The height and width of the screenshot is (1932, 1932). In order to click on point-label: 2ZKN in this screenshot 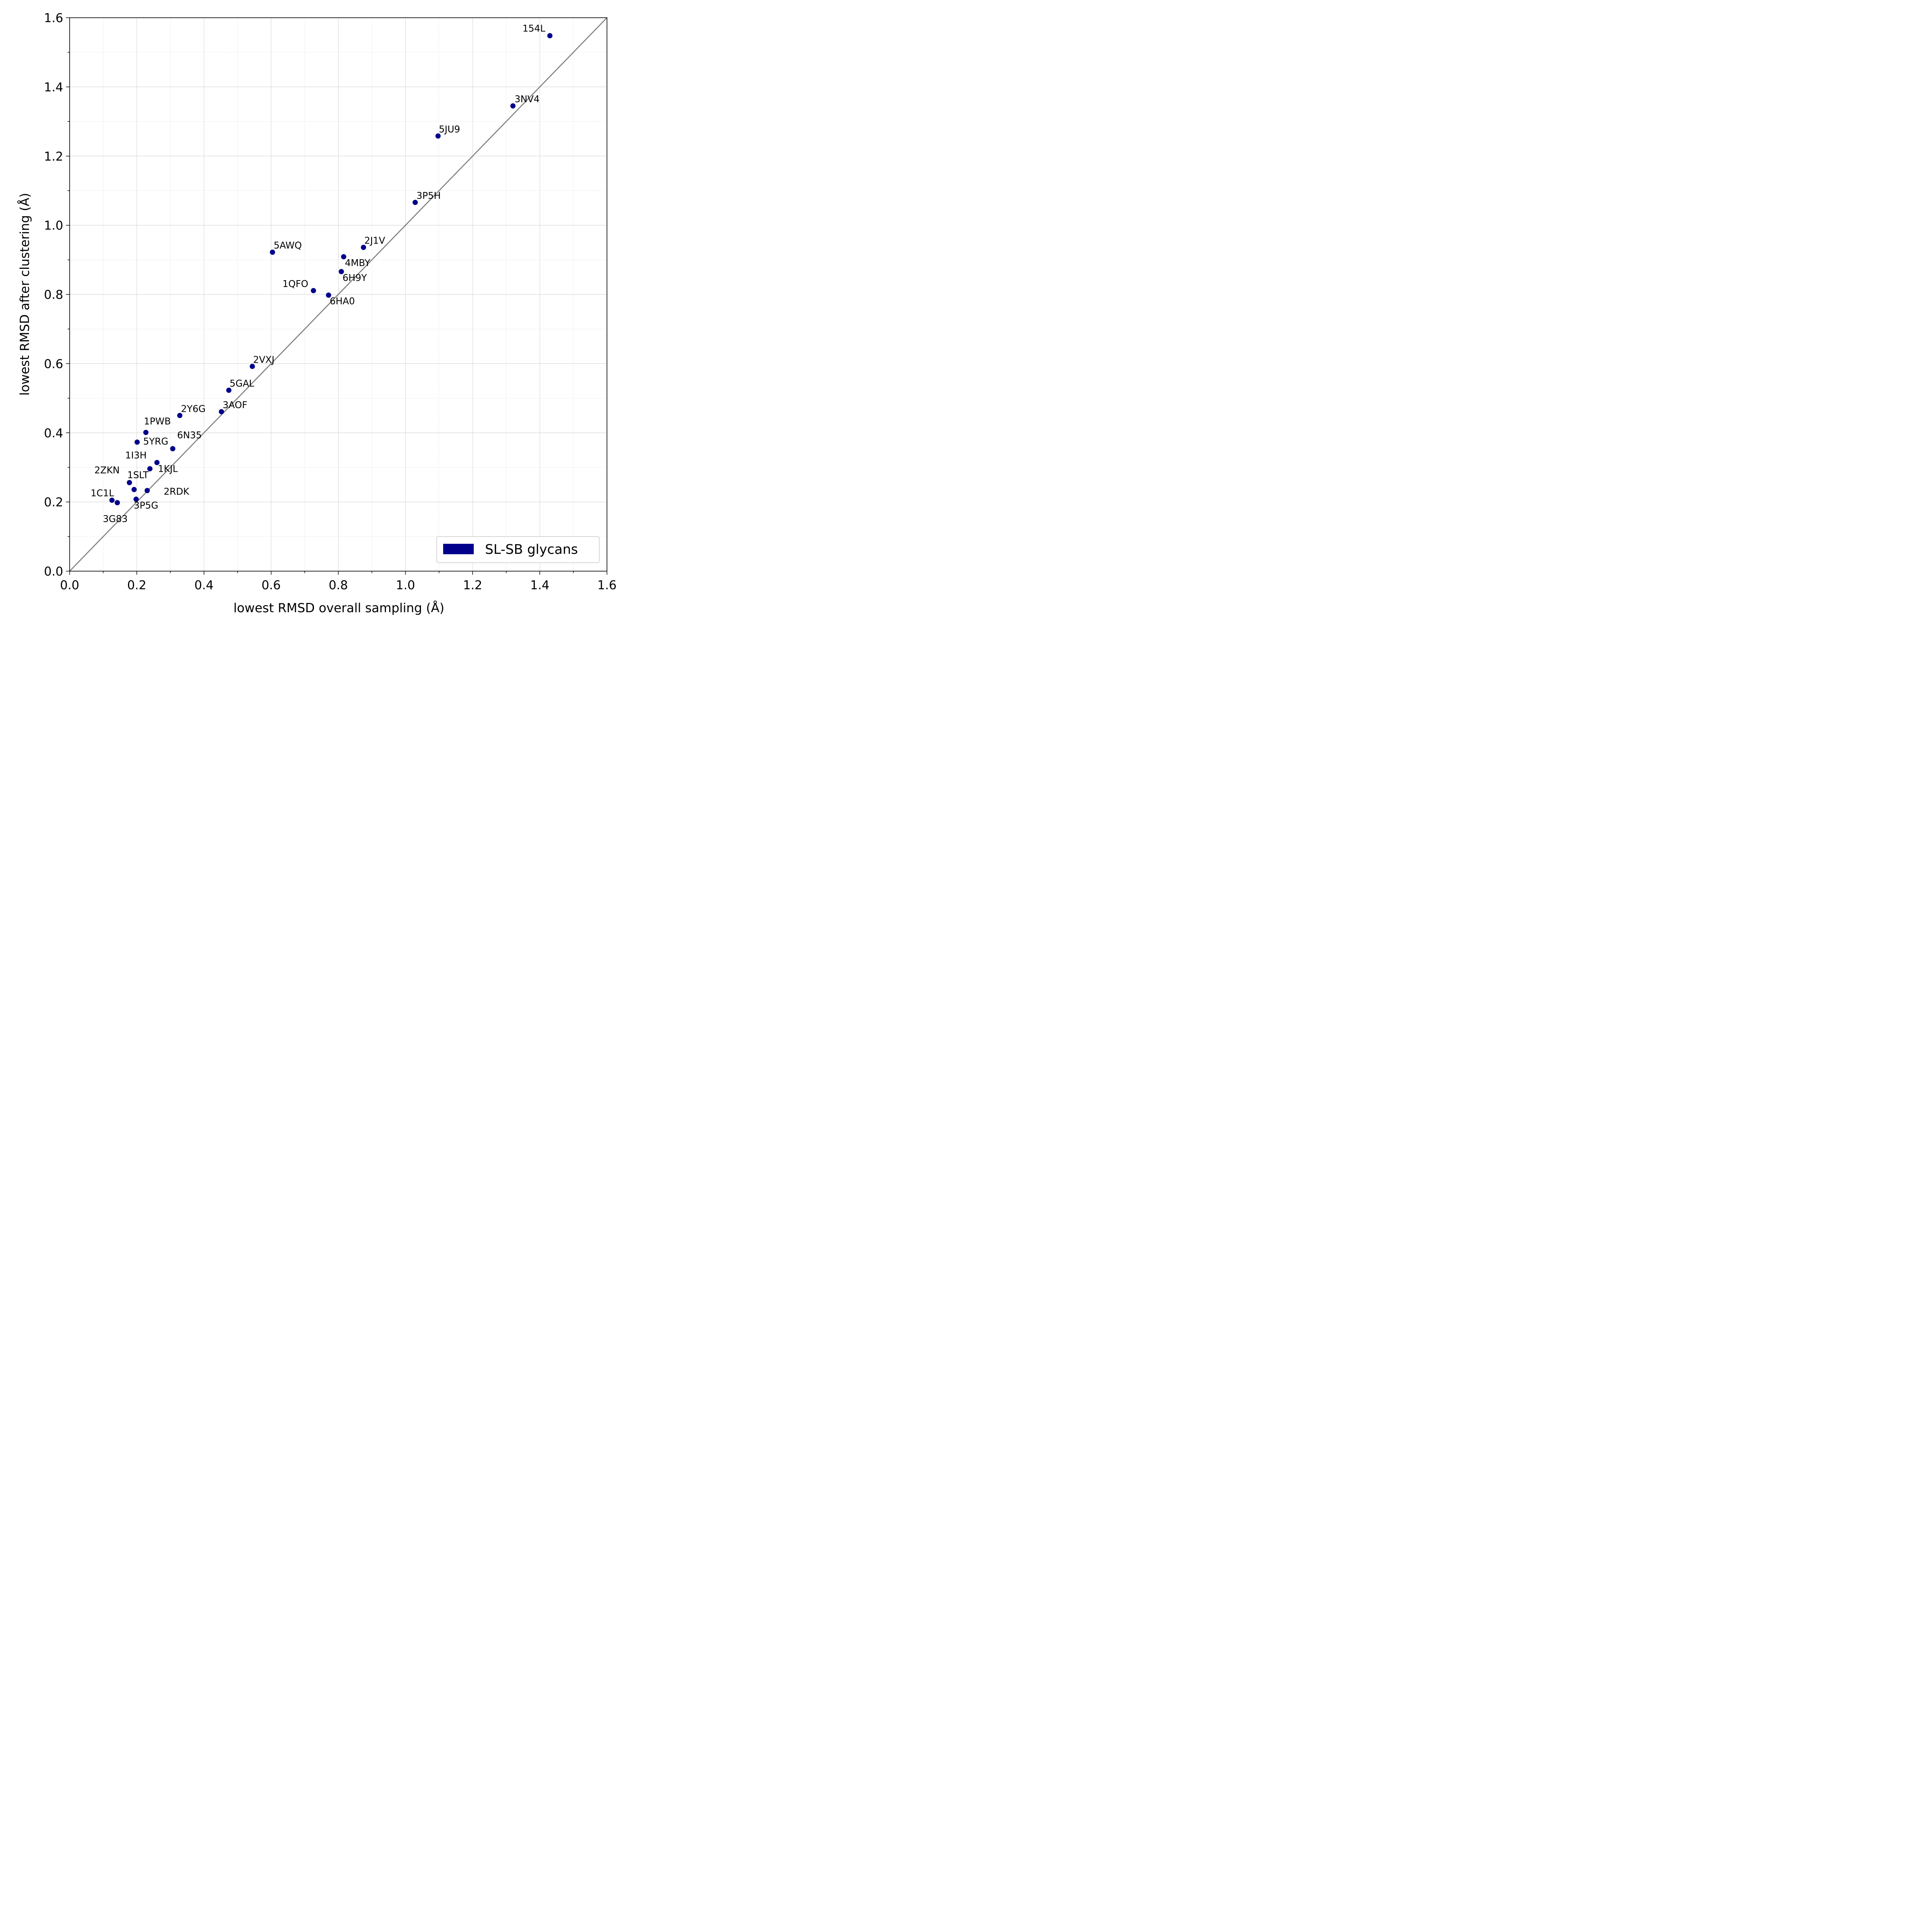, I will do `click(107, 470)`.